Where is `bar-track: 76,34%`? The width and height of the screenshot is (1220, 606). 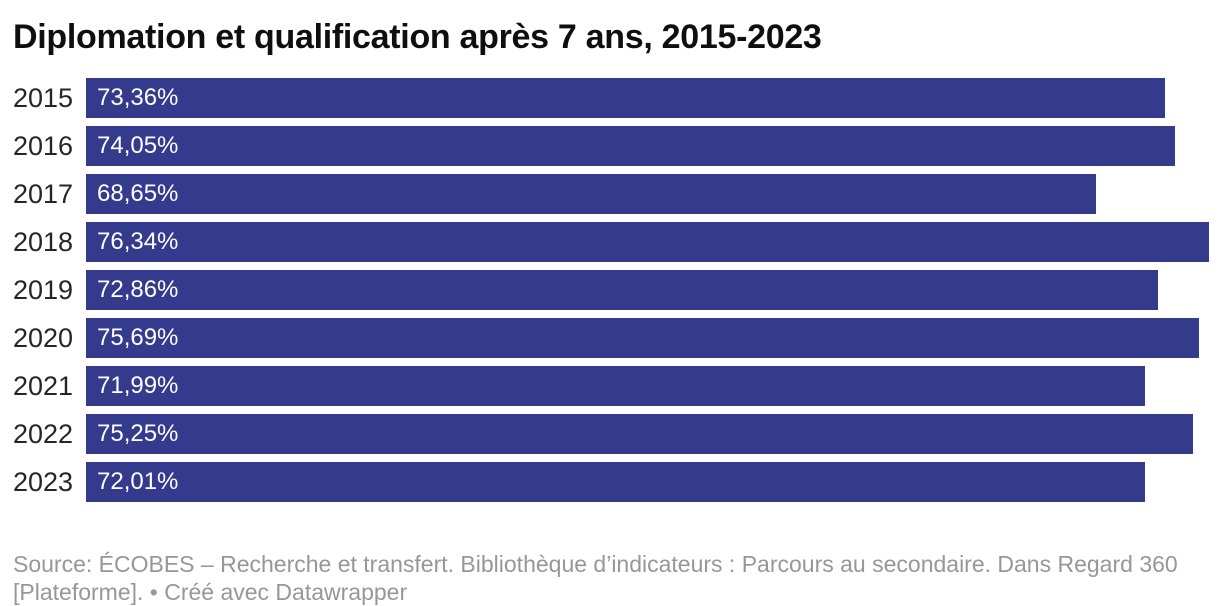
bar-track: 76,34% is located at coordinates (653, 242).